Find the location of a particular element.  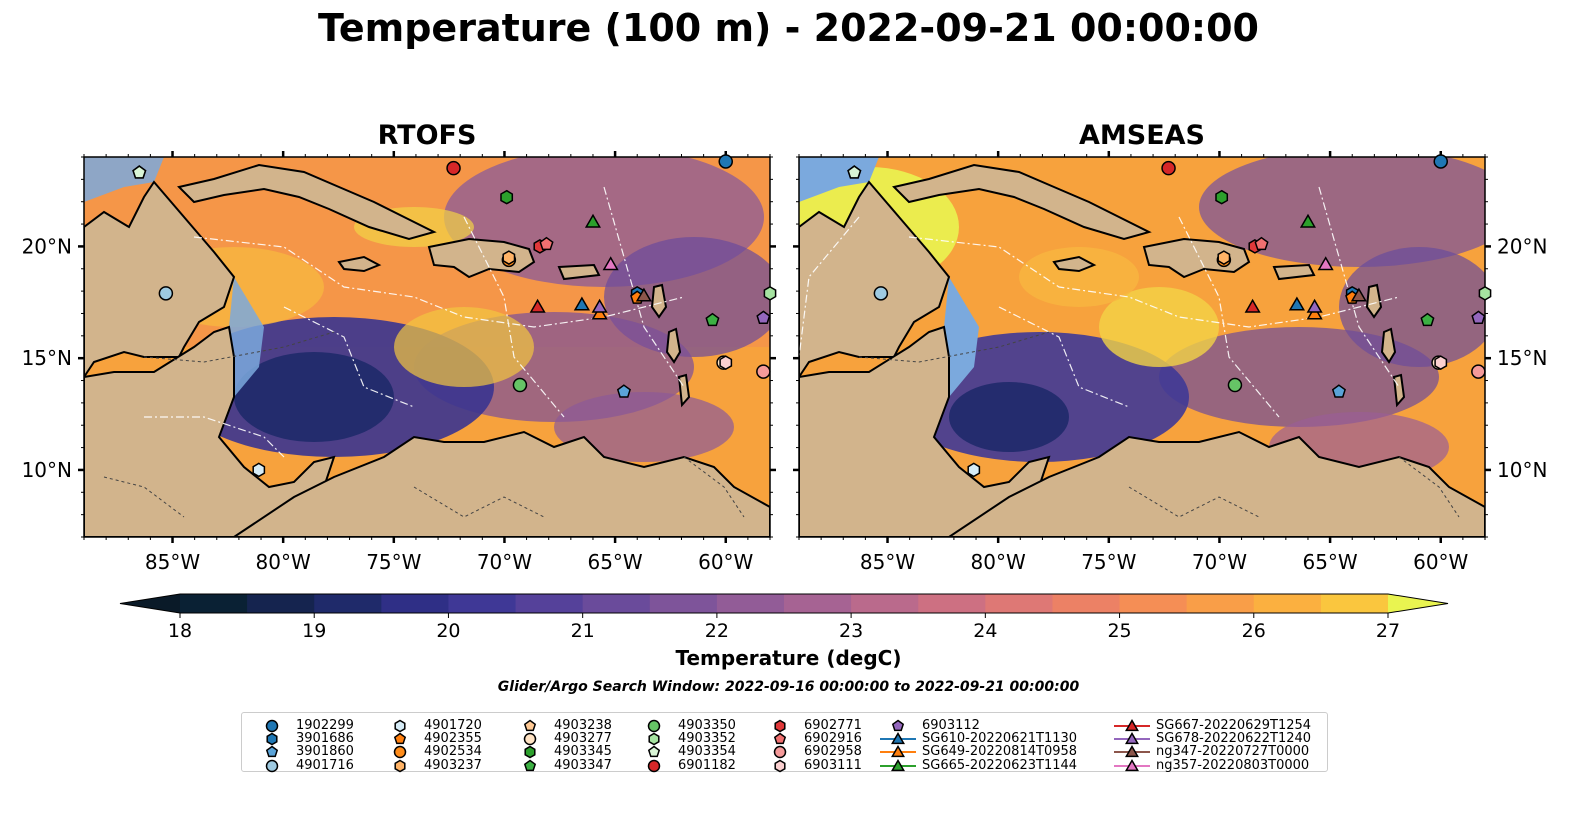

legend-label: 6902958 is located at coordinates (833, 752).